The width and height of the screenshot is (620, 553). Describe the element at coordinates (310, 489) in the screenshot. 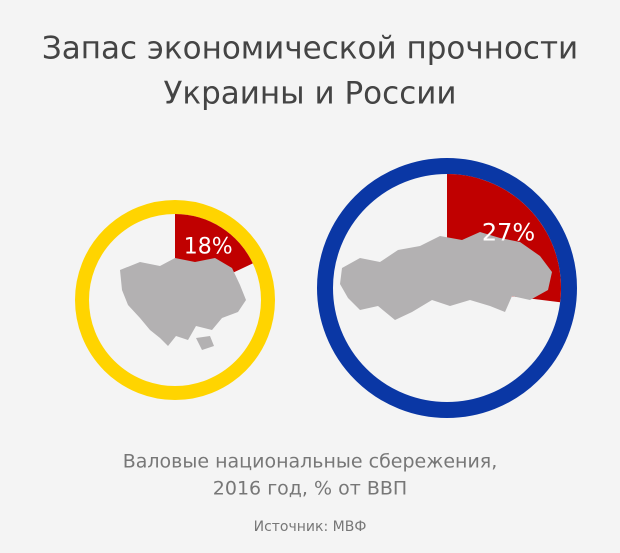

I see `subtitle-line: 2016 год, % от ВВП` at that location.